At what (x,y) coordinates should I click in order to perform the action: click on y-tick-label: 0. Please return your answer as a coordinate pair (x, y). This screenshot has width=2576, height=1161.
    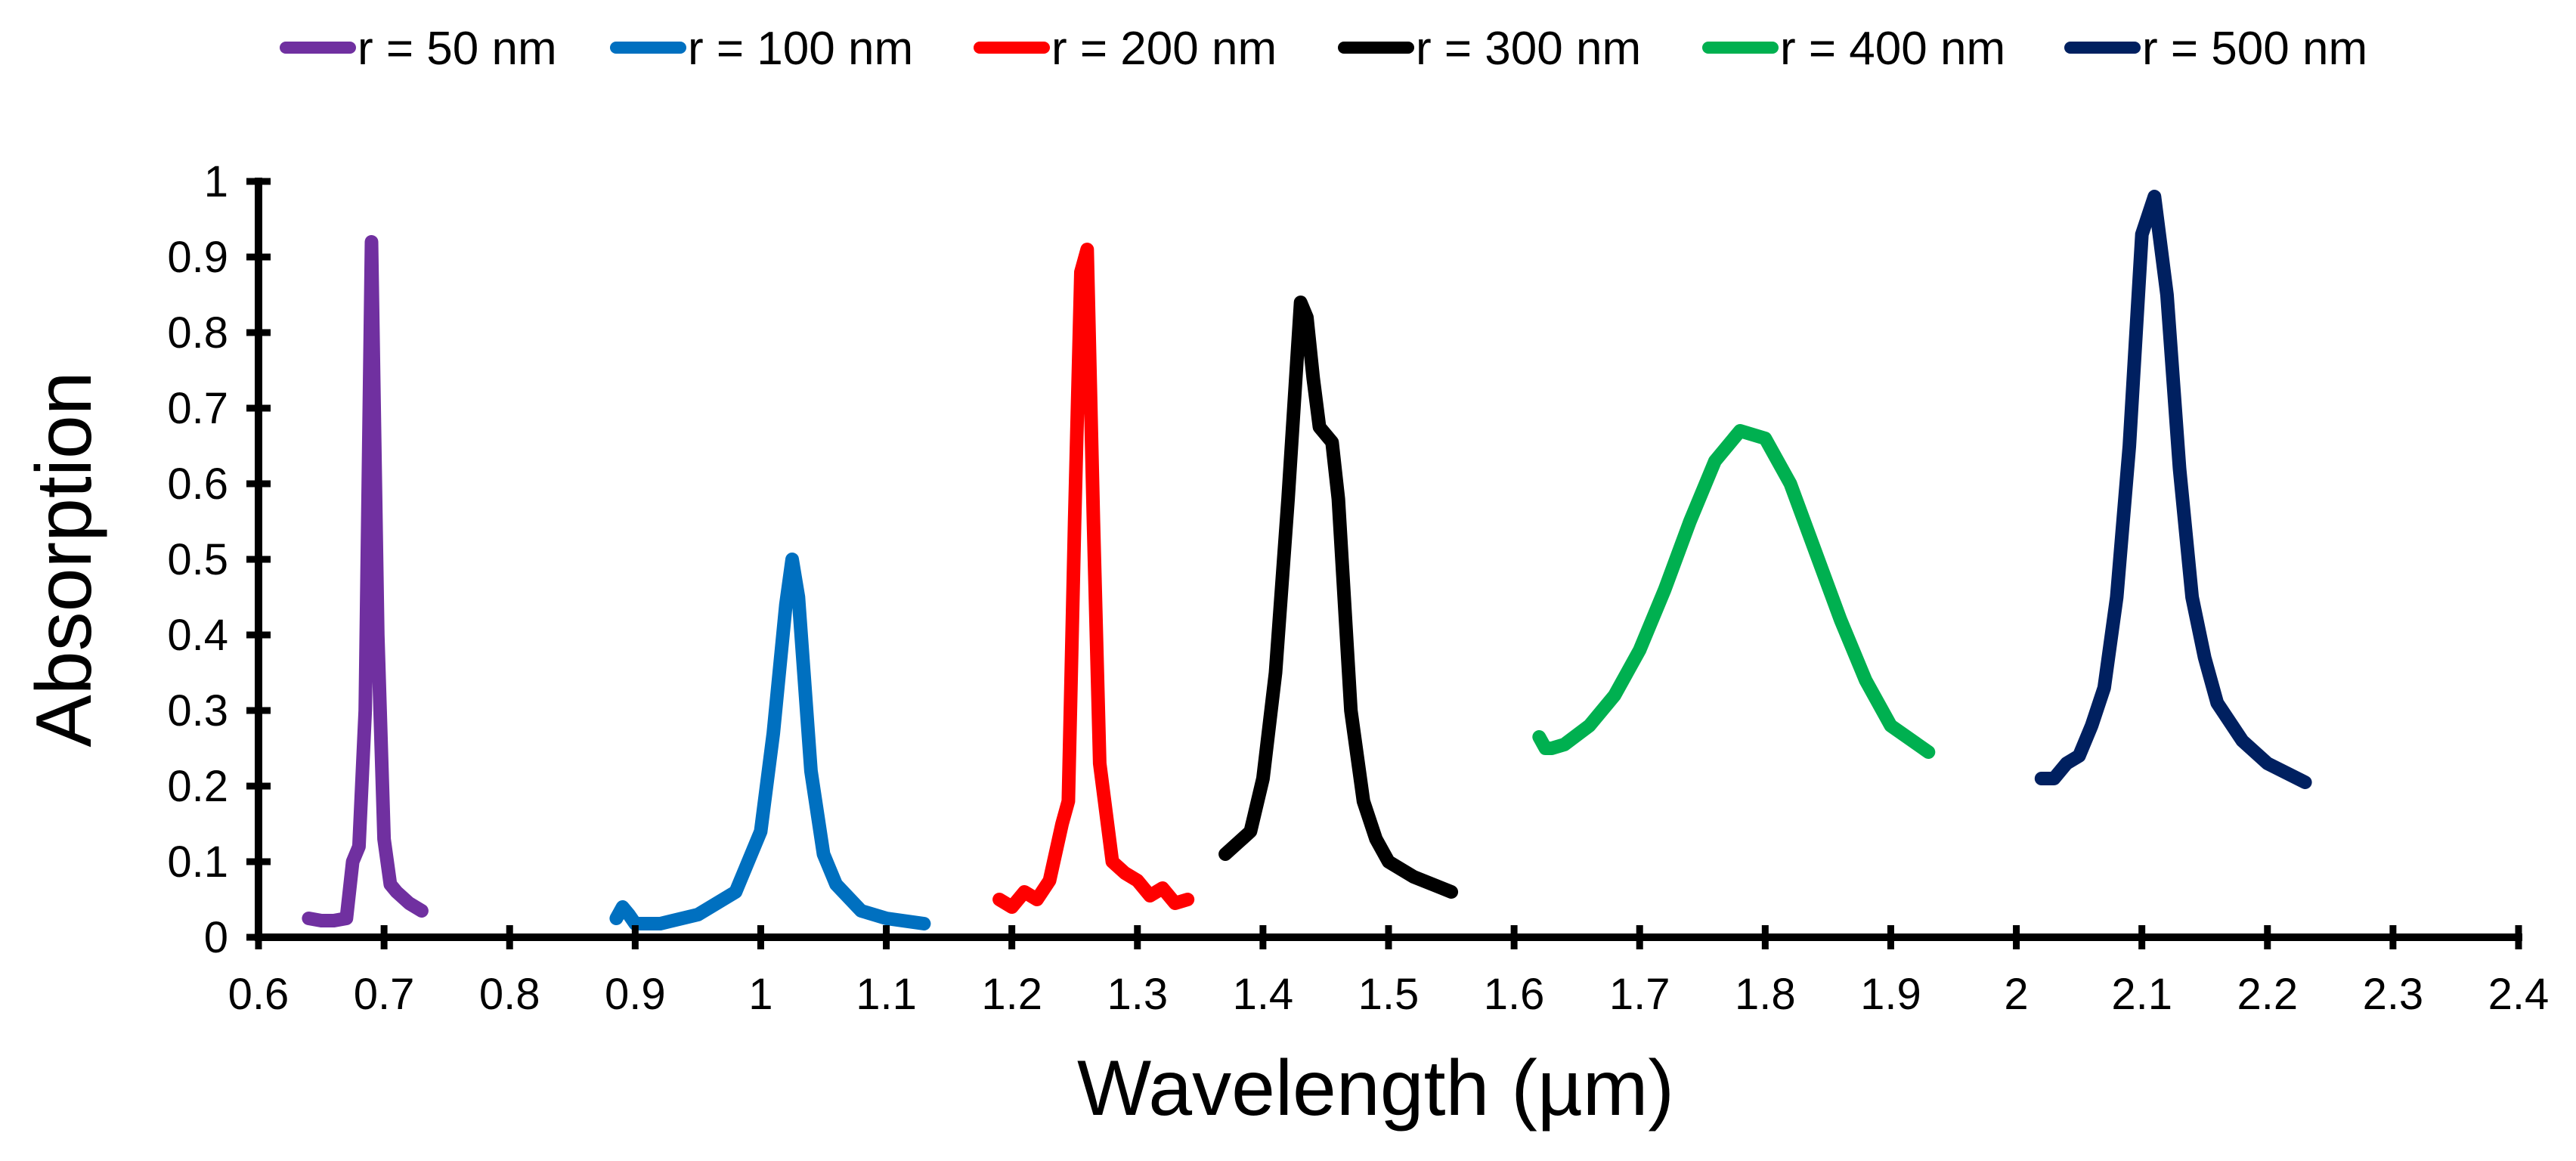
    Looking at the image, I should click on (216, 938).